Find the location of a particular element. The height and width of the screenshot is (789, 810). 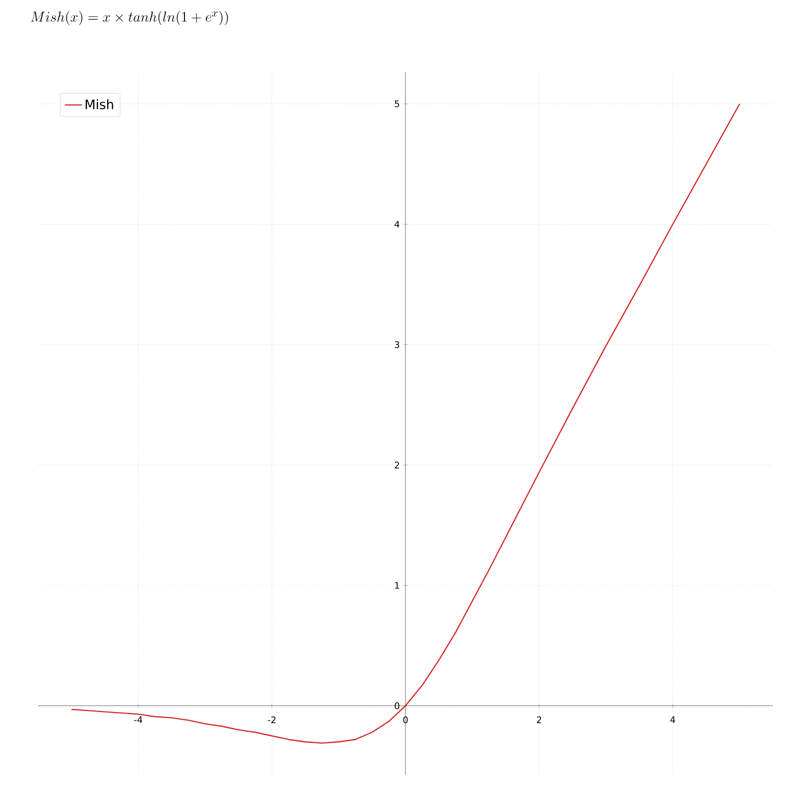

x-tick-label: 0 is located at coordinates (405, 720).